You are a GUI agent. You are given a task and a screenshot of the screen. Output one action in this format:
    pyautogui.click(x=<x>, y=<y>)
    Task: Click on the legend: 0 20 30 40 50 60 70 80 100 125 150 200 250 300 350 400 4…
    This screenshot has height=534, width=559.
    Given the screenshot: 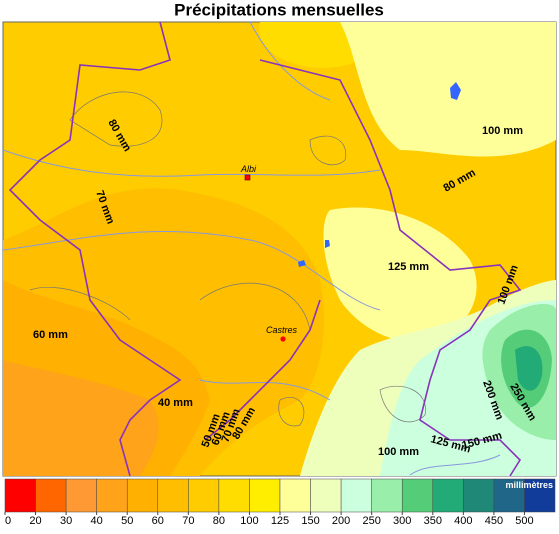 What is the action you would take?
    pyautogui.click(x=280, y=502)
    